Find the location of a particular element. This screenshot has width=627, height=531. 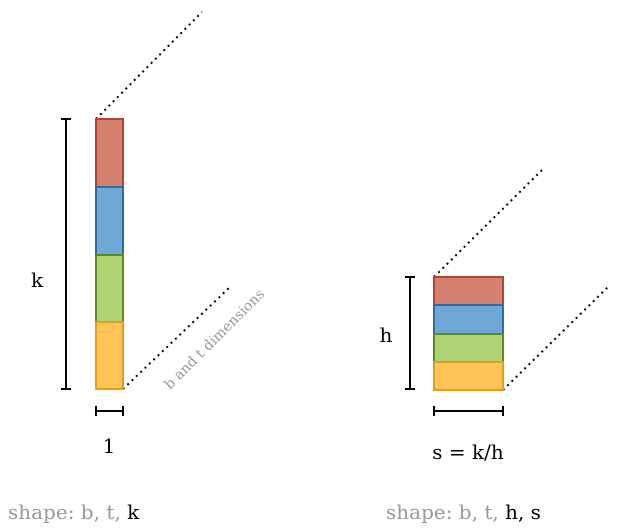

height-bracket-k is located at coordinates (66, 254).